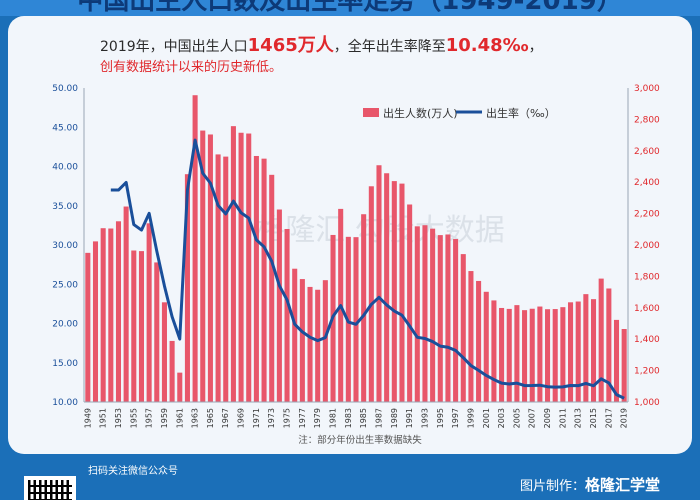  Describe the element at coordinates (118, 311) in the screenshot. I see `bar-1953` at that location.